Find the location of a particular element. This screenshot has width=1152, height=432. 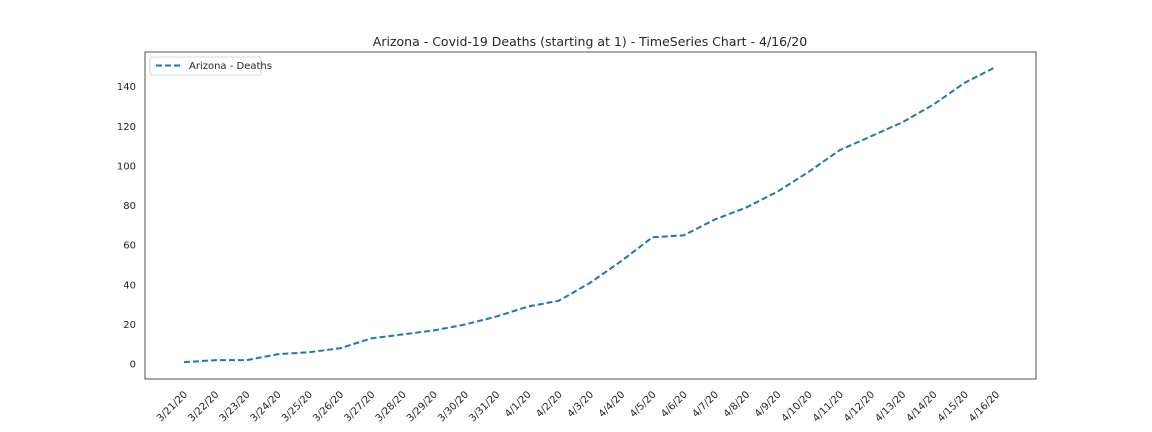

legend: Arizona - Deaths is located at coordinates (210, 66).